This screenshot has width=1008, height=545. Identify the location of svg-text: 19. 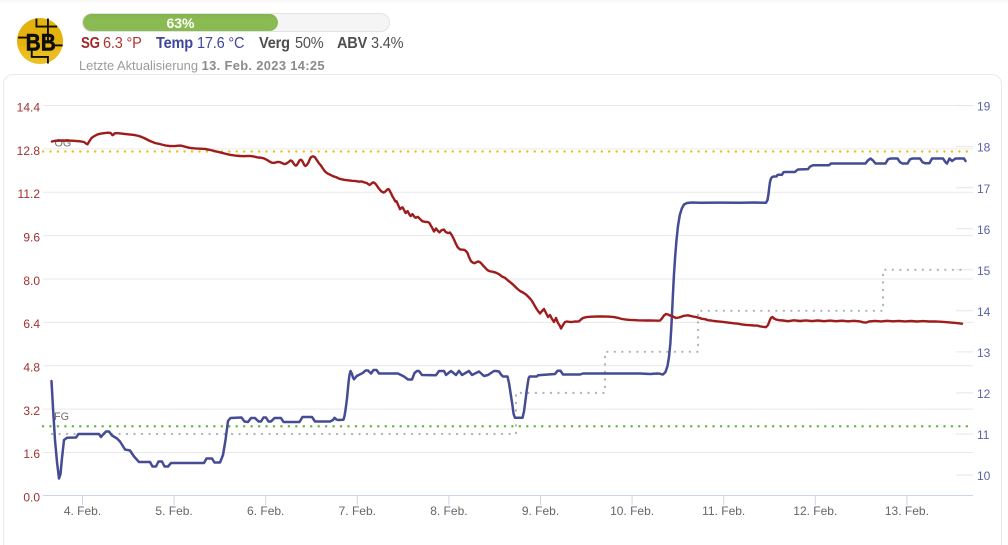
(984, 107).